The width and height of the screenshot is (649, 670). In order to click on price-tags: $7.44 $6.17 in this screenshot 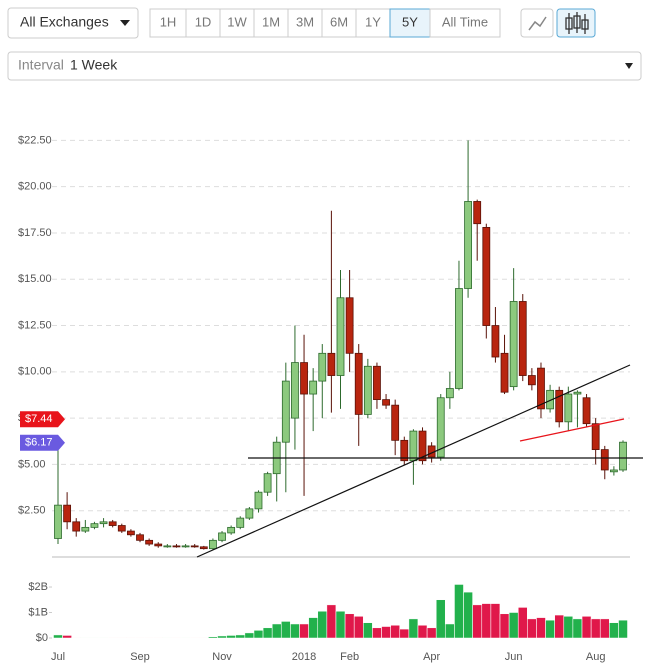, I will do `click(42, 431)`.